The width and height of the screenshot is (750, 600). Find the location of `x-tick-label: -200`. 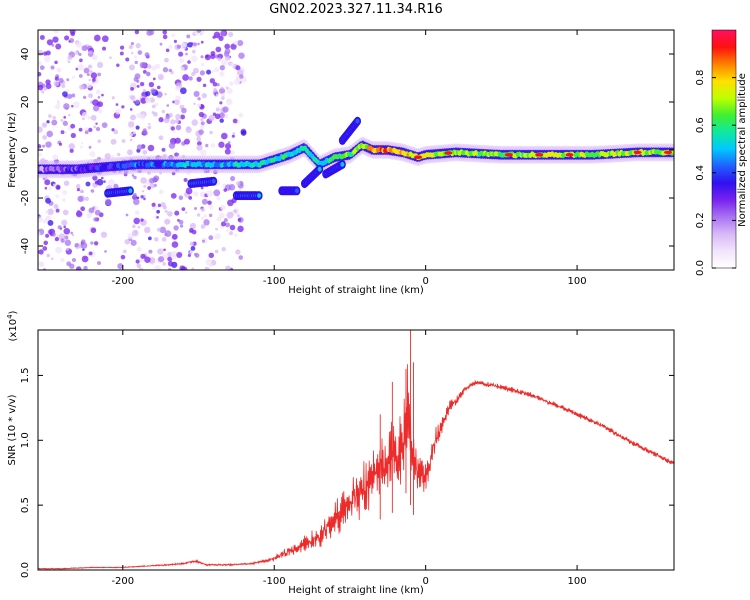

x-tick-label: -200 is located at coordinates (122, 581).